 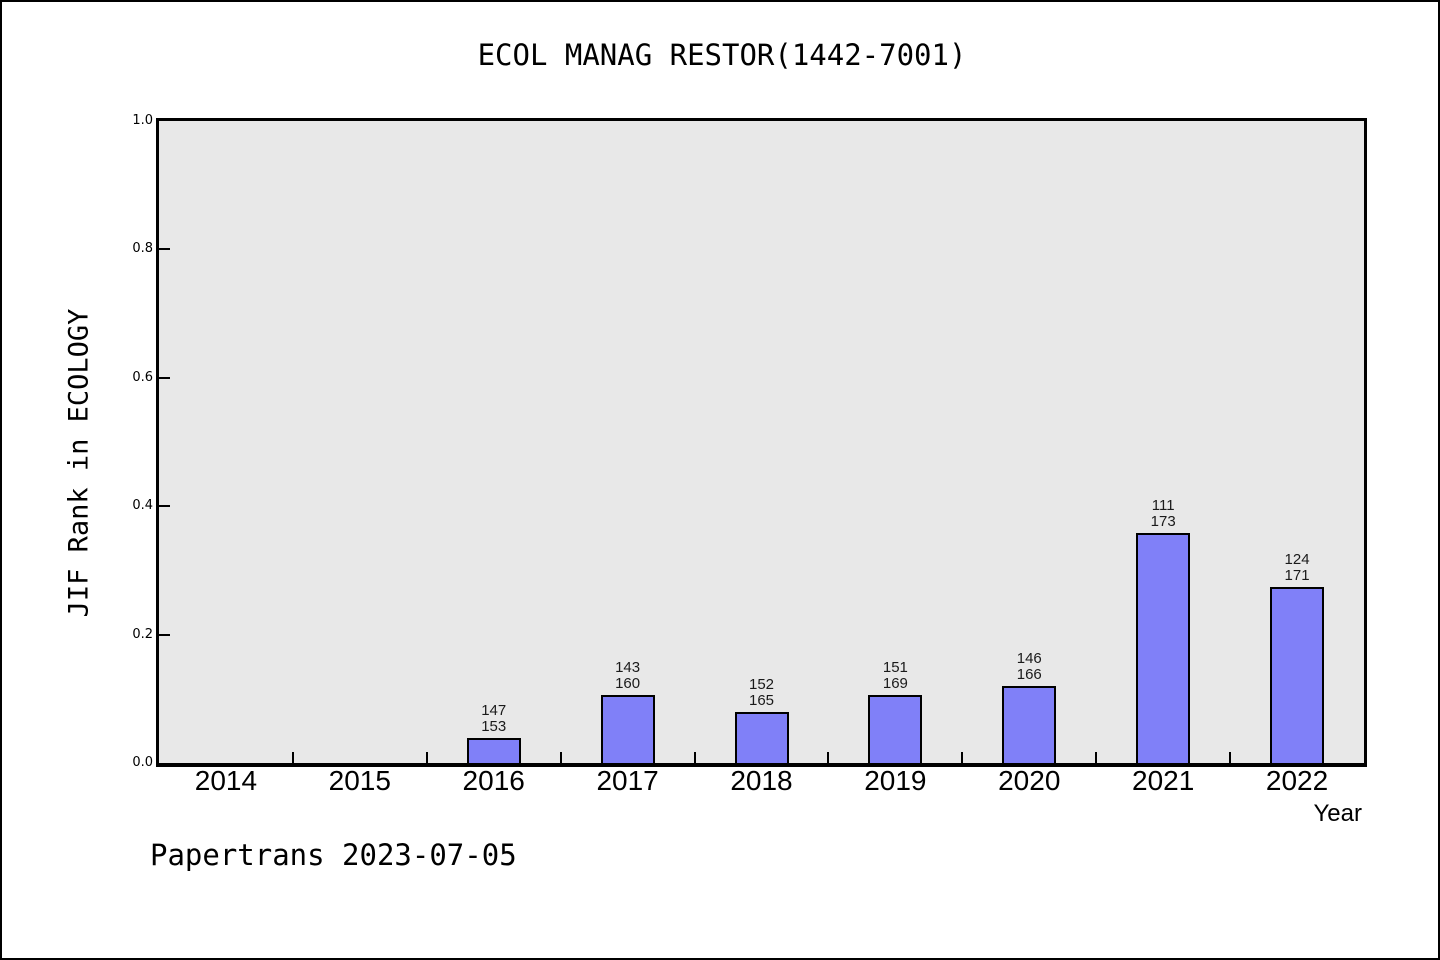 What do you see at coordinates (142, 249) in the screenshot?
I see `y-tick-label: 0.8` at bounding box center [142, 249].